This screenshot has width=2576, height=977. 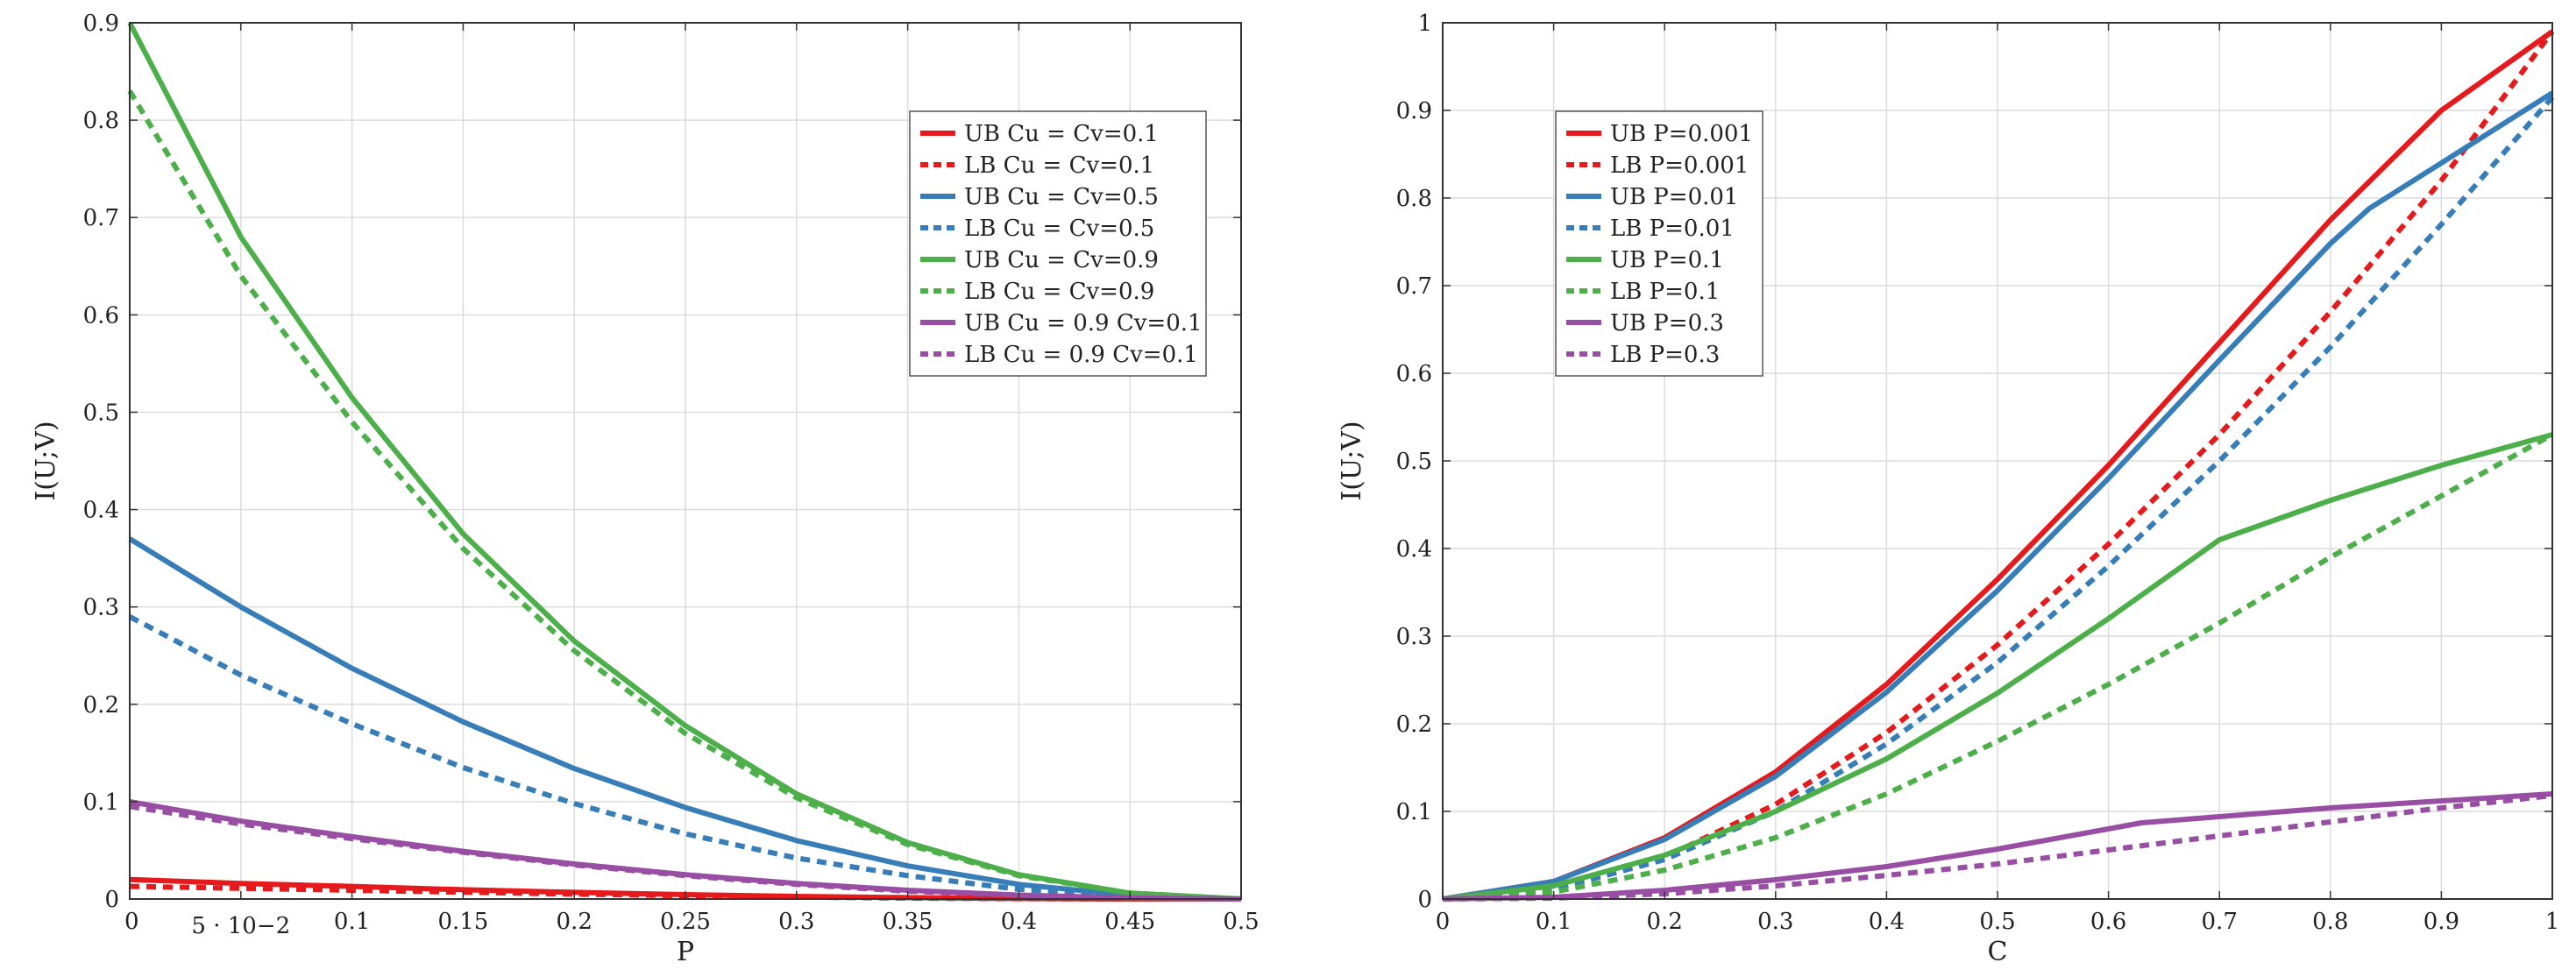 I want to click on legend-label: LB Cu = Cv=0.1, so click(x=1059, y=165).